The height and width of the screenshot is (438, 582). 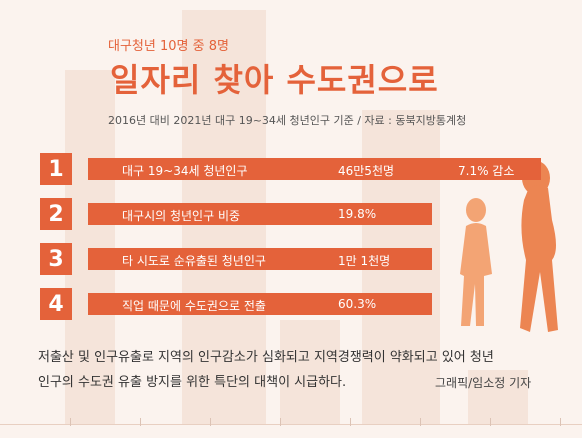 What do you see at coordinates (181, 216) in the screenshot?
I see `row-label: 대구시의 청년인구 비중` at bounding box center [181, 216].